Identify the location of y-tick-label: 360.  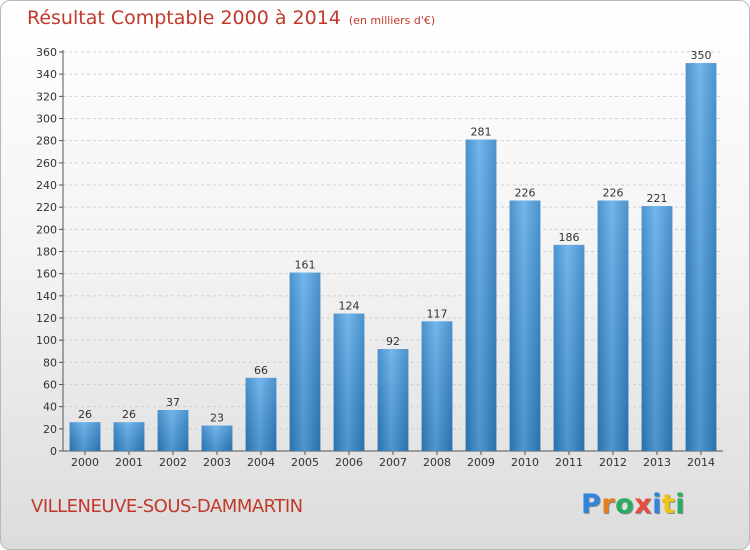
(46, 52).